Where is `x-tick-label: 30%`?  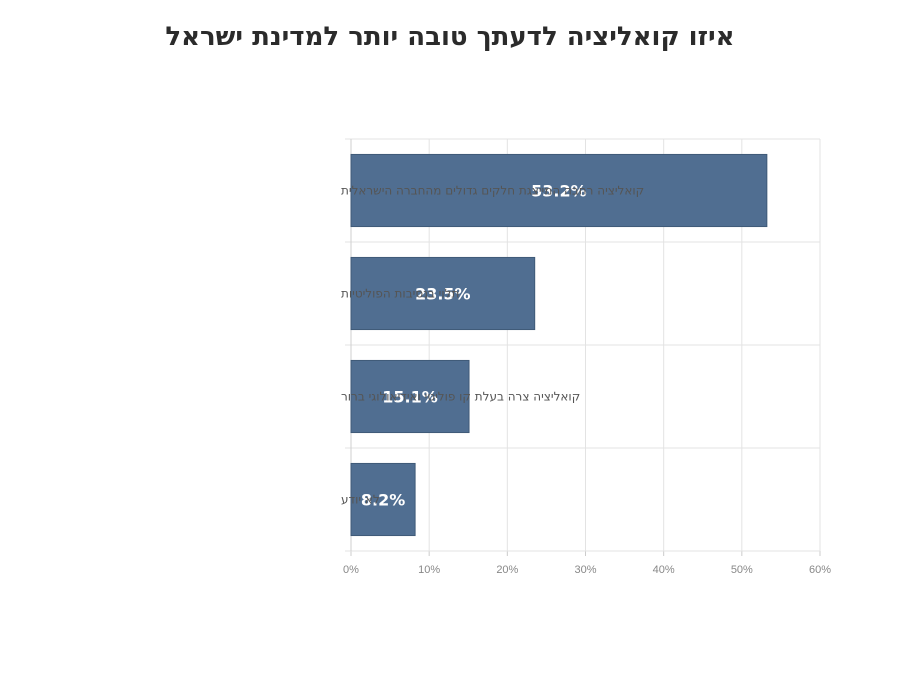
x-tick-label: 30% is located at coordinates (585, 570).